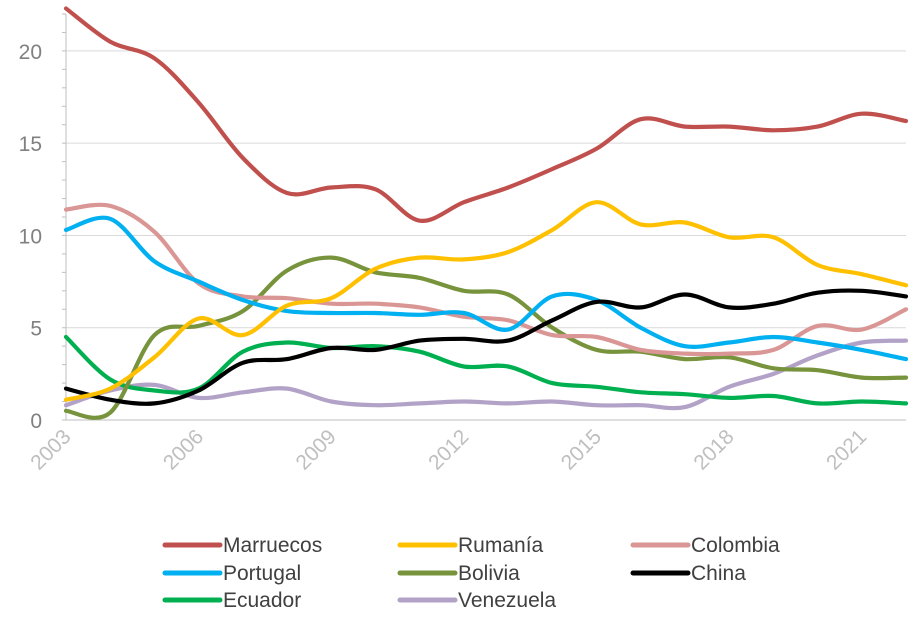  I want to click on series-line-venezuela, so click(486, 374).